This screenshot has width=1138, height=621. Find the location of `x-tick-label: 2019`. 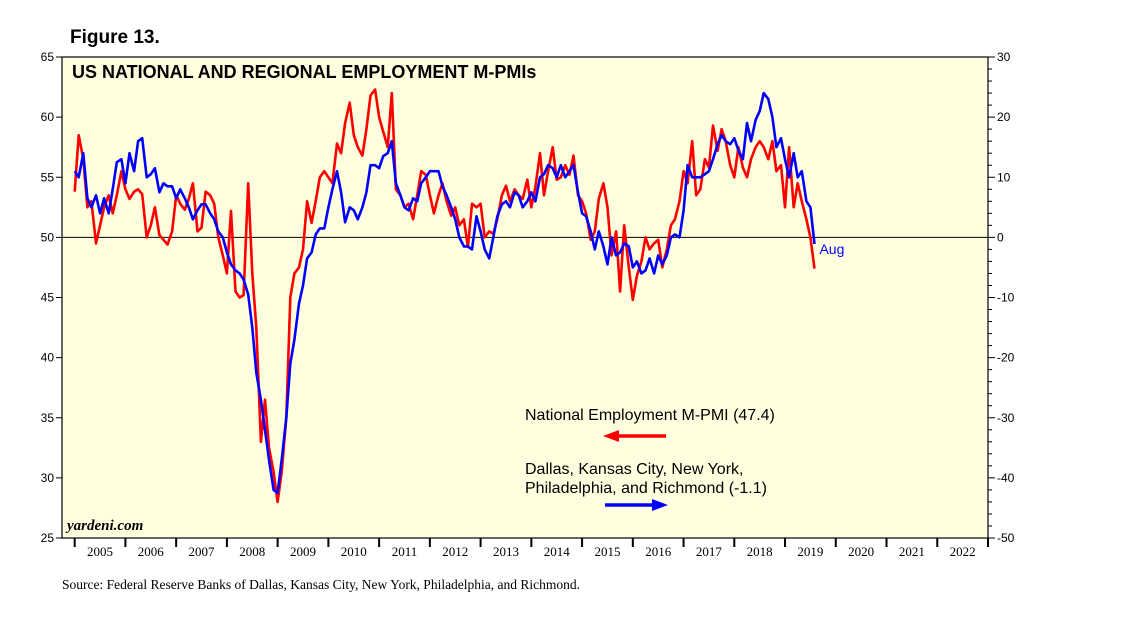

x-tick-label: 2019 is located at coordinates (810, 551).